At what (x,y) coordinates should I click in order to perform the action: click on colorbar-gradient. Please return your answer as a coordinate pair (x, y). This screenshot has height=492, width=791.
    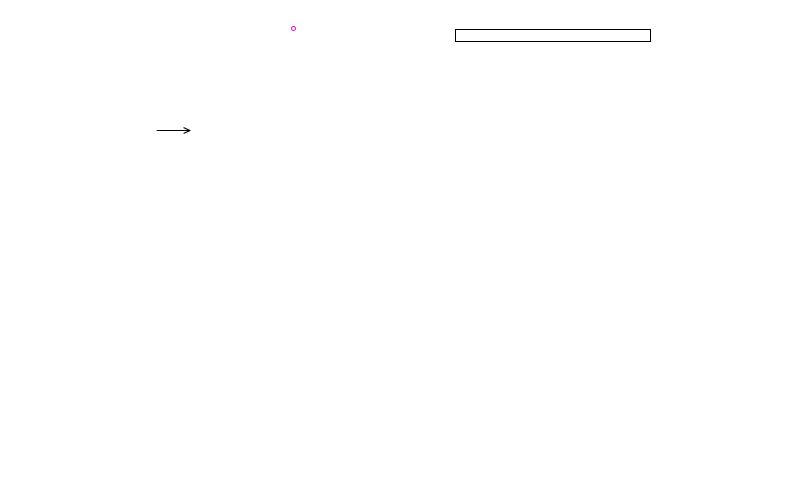
    Looking at the image, I should click on (553, 35).